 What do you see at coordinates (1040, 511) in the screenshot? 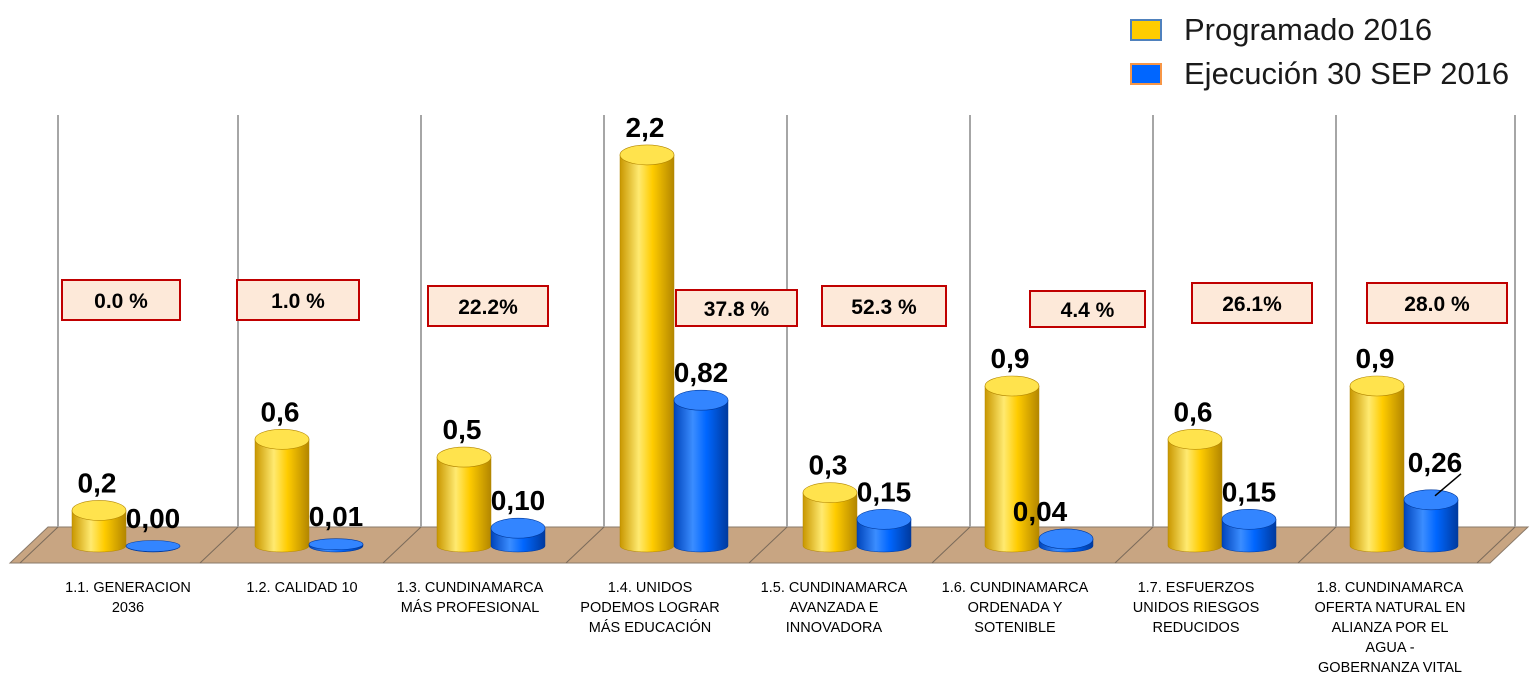
I see `data-label-ejecucion: 0,04` at bounding box center [1040, 511].